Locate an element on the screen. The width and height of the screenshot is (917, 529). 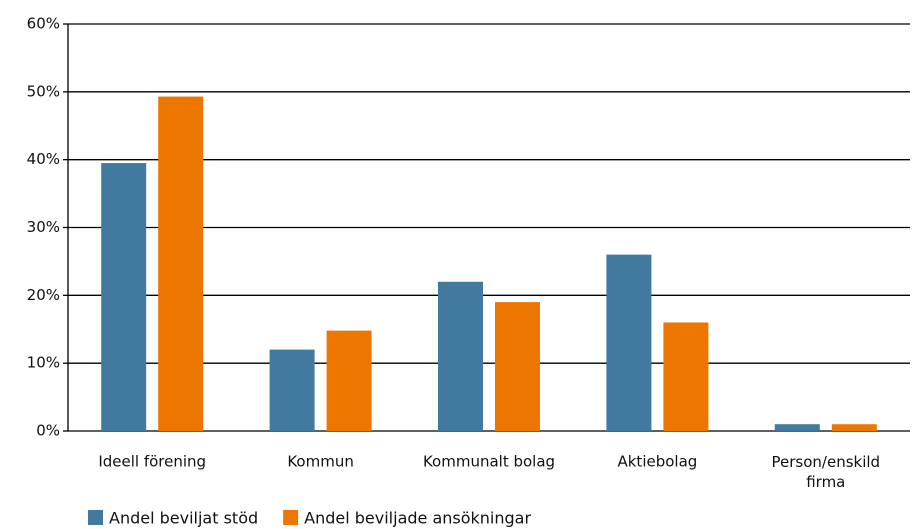
y-tick-label: 20% is located at coordinates (43, 295).